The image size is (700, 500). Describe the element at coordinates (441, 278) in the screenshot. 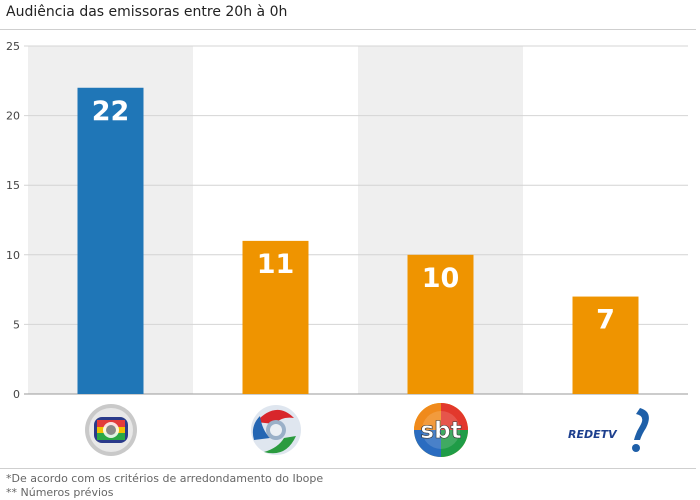

I see `bar-value-label: 10` at that location.